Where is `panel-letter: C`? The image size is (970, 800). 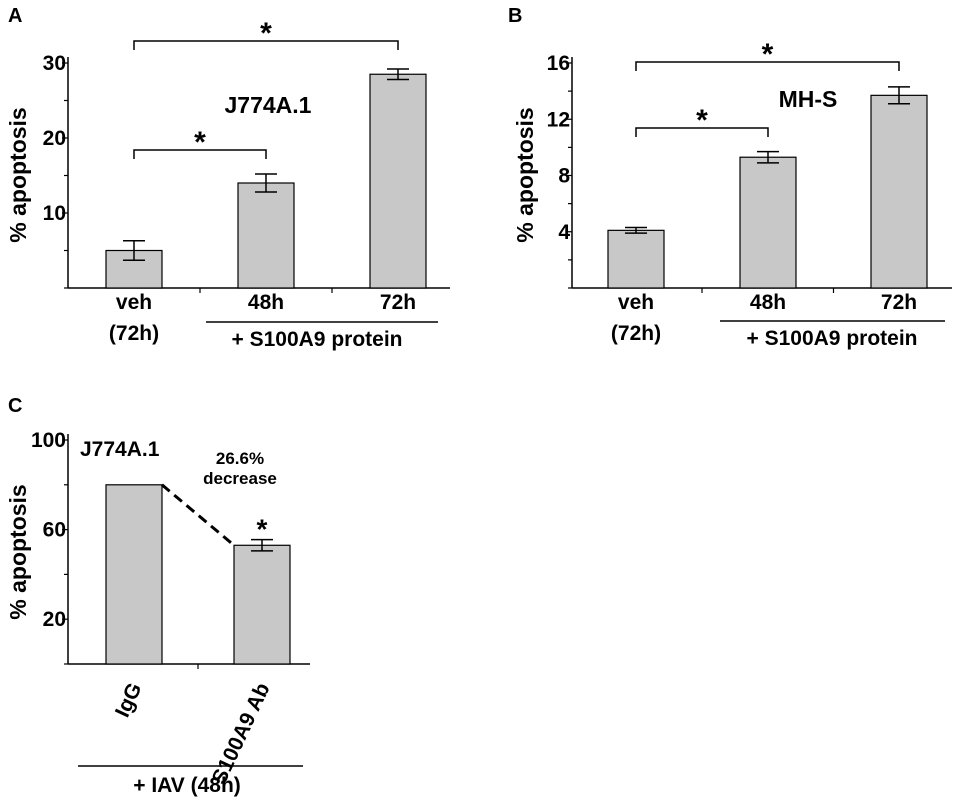
panel-letter: C is located at coordinates (15, 406).